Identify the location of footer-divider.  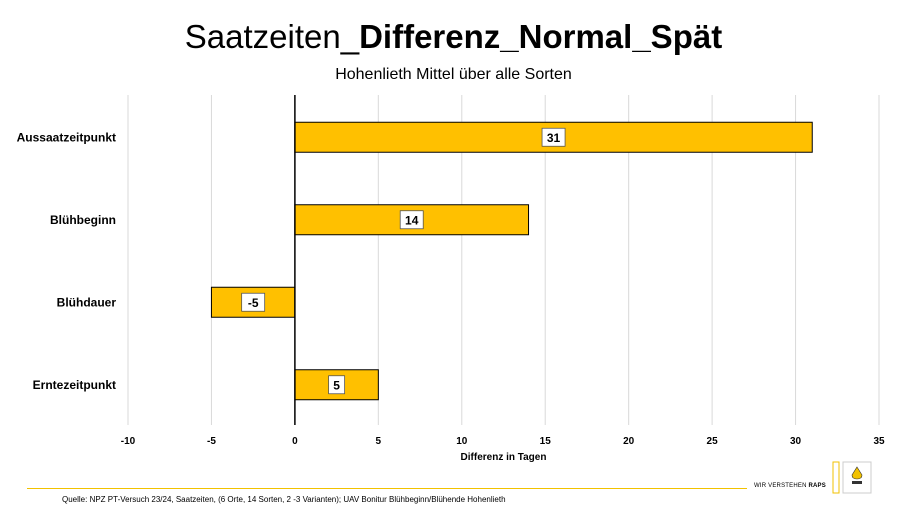
(387, 488).